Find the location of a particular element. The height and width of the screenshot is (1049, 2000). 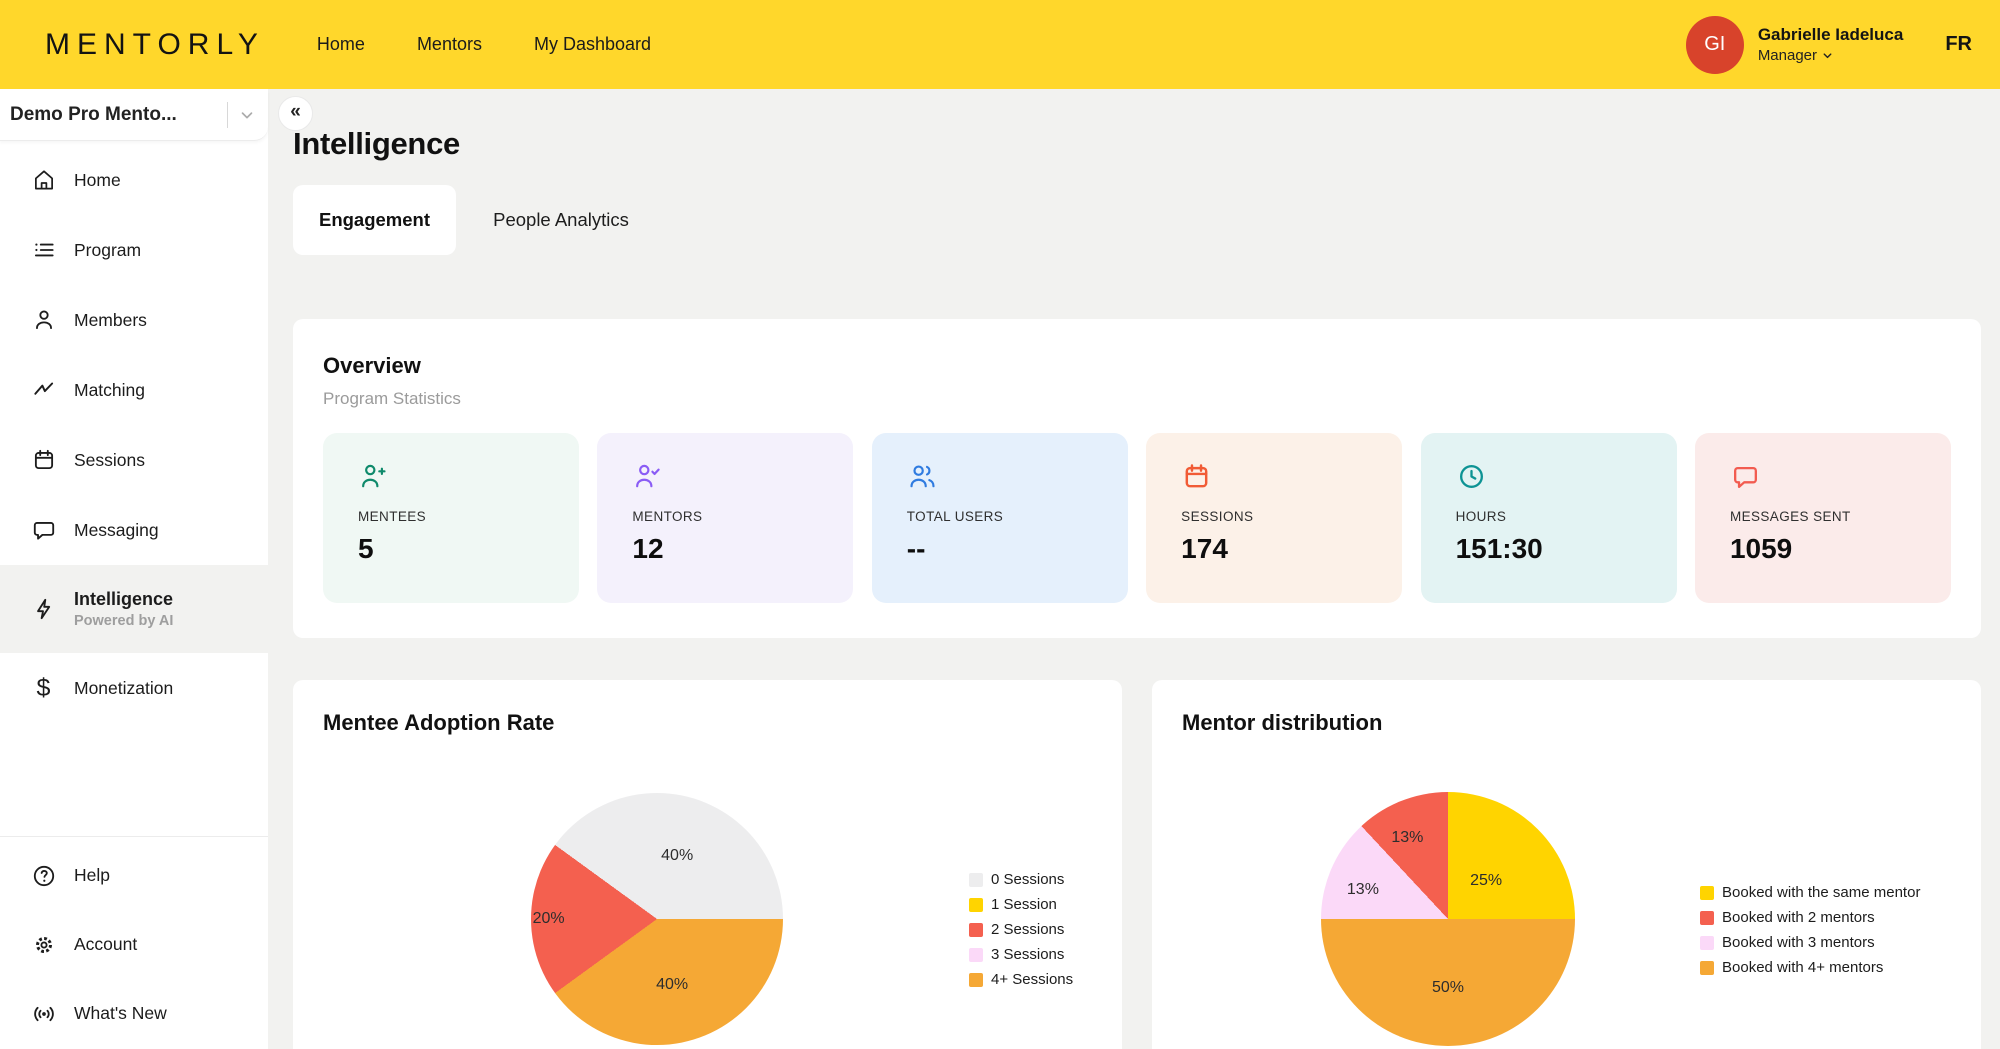

nav-link-home: Home is located at coordinates (340, 44).